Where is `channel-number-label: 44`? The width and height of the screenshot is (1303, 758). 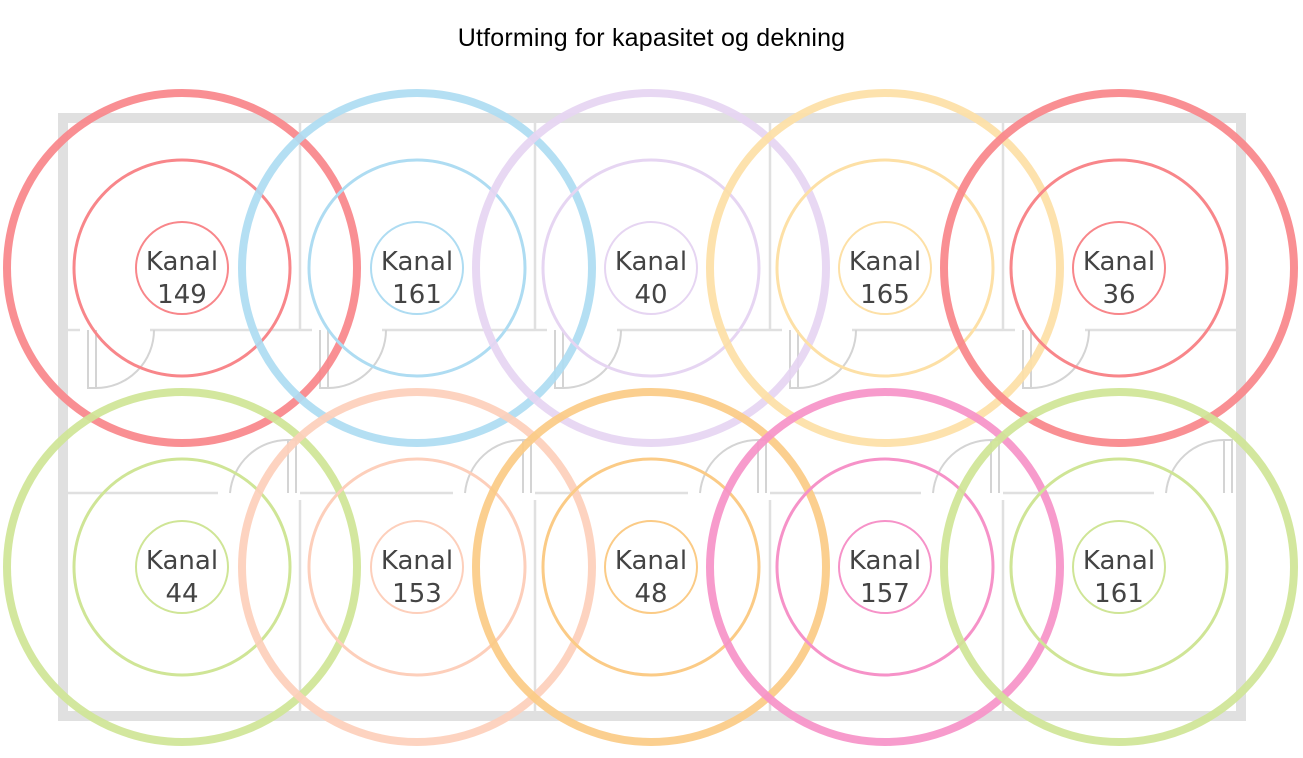 channel-number-label: 44 is located at coordinates (181, 594).